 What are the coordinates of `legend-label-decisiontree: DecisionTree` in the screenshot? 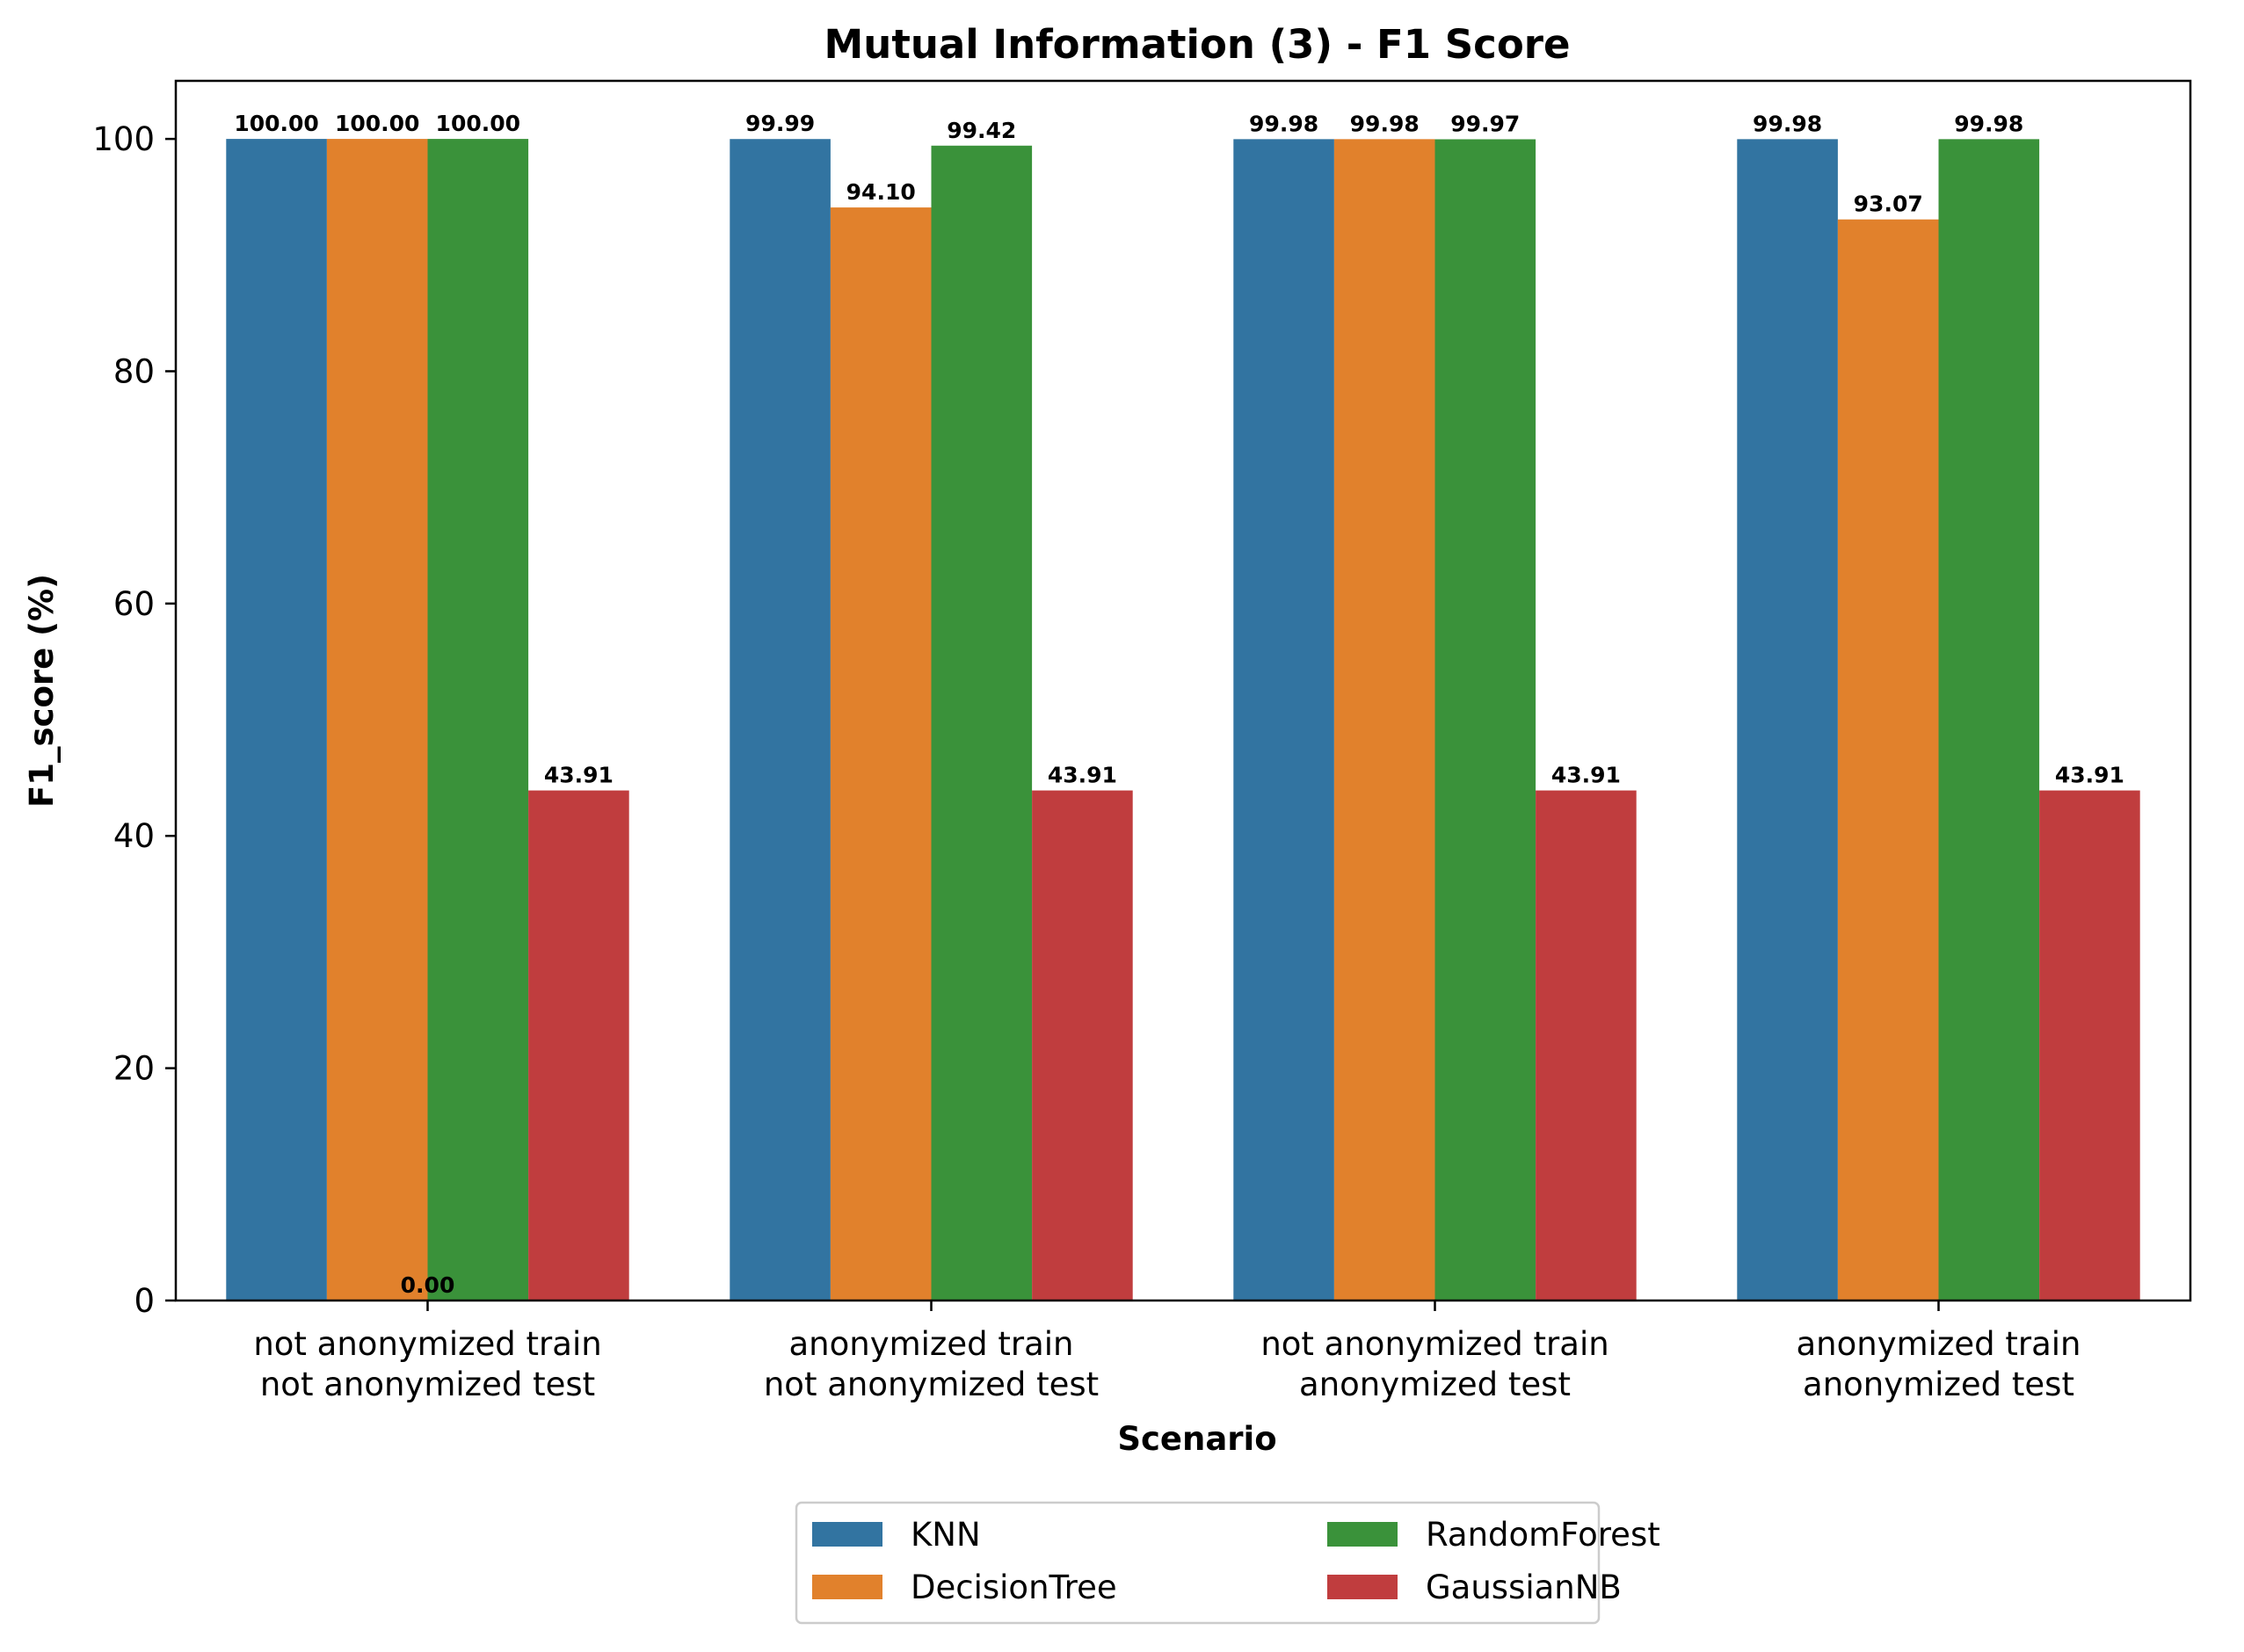 It's located at (1014, 1588).